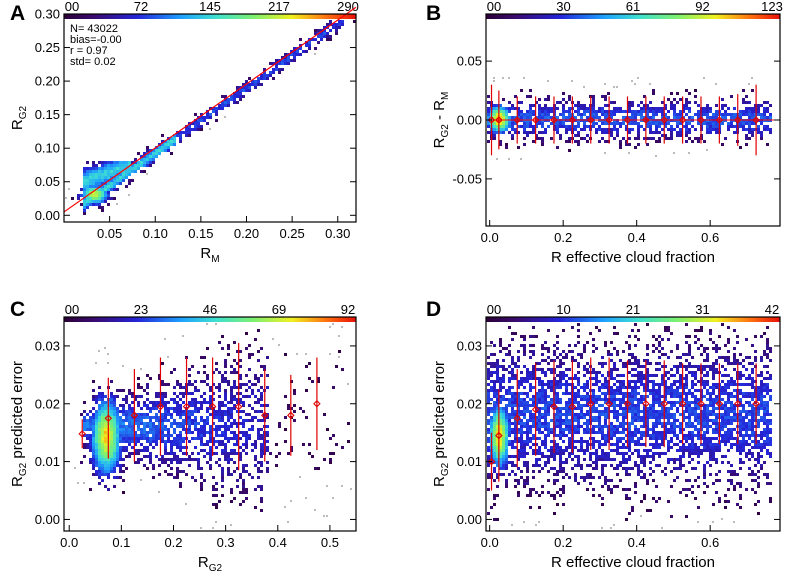 The image size is (809, 577). What do you see at coordinates (226, 542) in the screenshot?
I see `x-tick-label: 0.3` at bounding box center [226, 542].